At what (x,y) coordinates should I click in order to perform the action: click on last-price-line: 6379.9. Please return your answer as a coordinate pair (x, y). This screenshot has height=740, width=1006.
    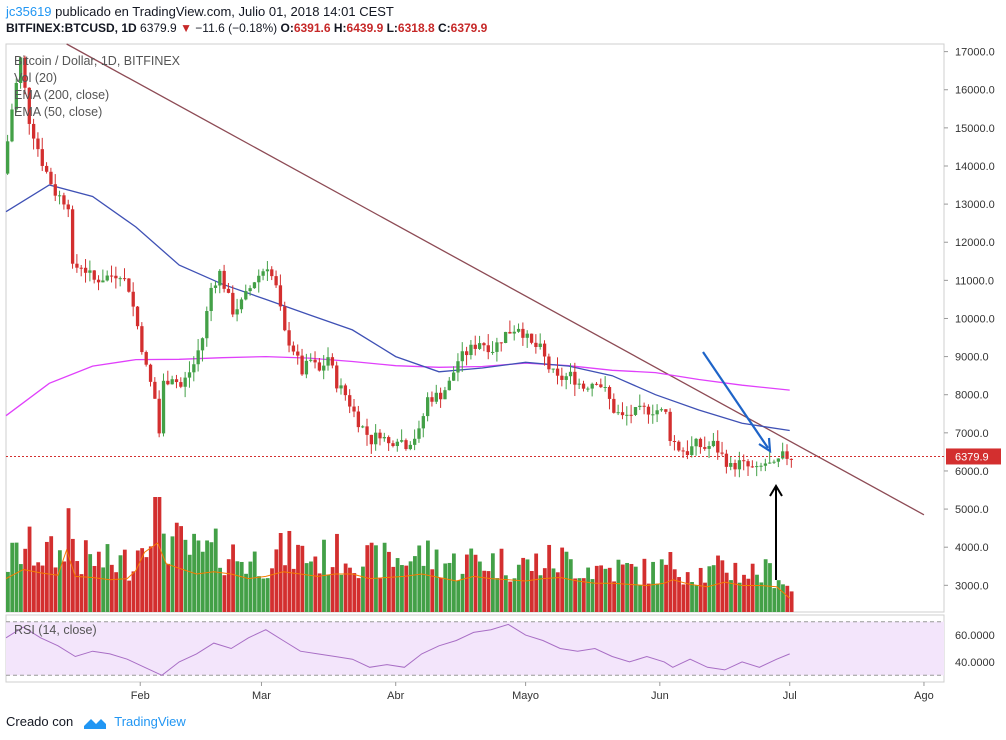
    Looking at the image, I should click on (503, 456).